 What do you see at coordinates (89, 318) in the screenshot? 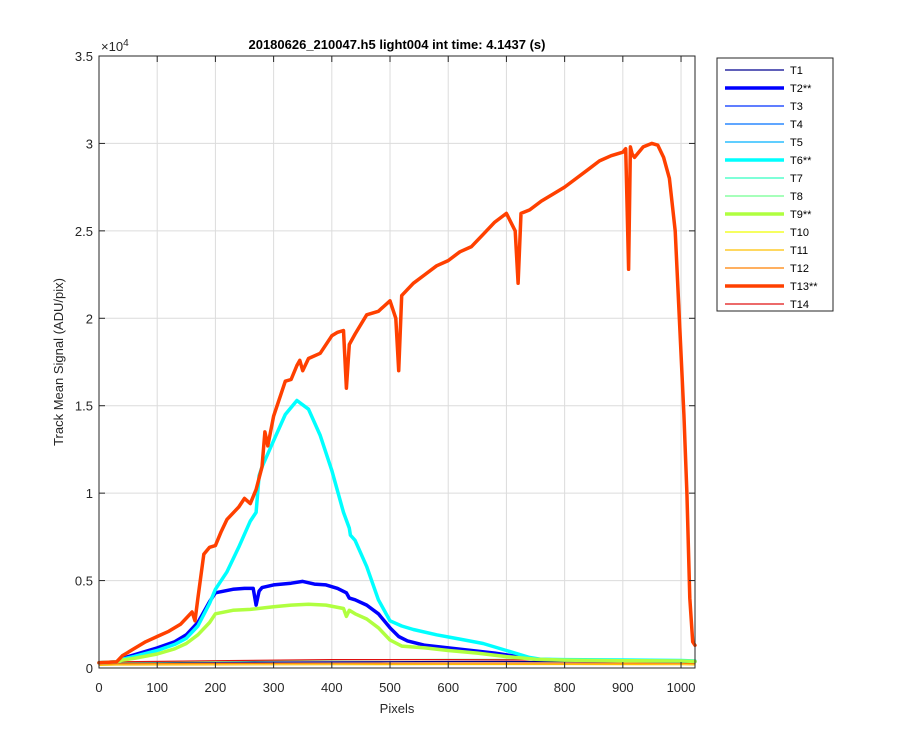
I see `y-tick-label: 2` at bounding box center [89, 318].